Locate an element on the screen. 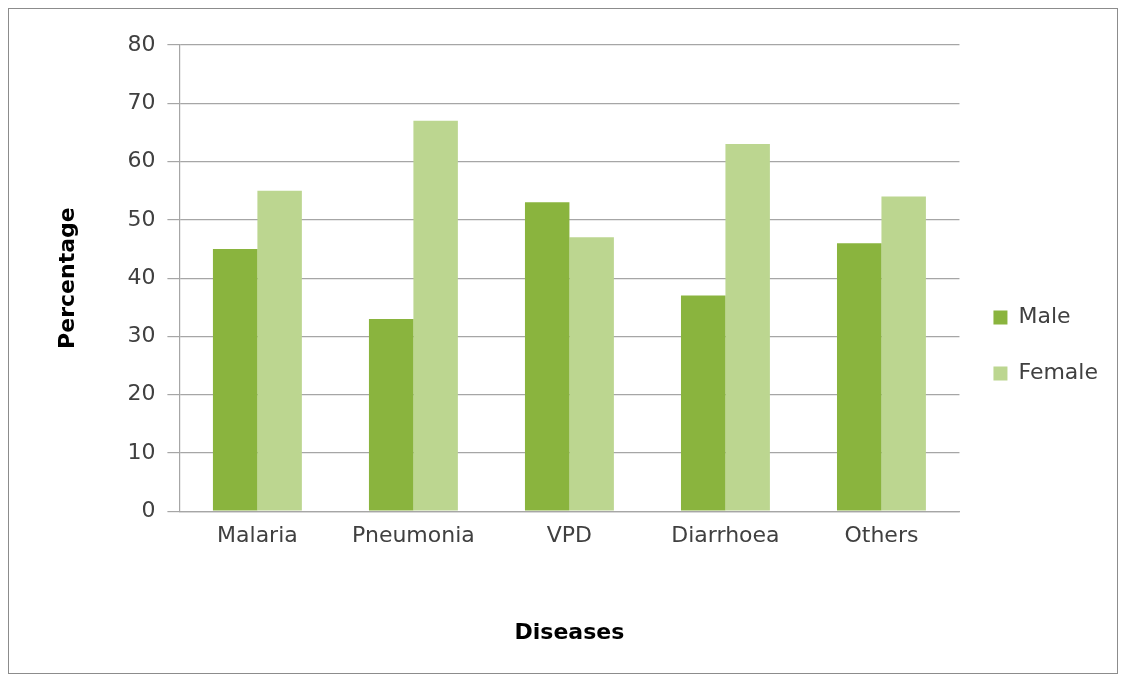  y-tick-label: 60 is located at coordinates (141, 160).